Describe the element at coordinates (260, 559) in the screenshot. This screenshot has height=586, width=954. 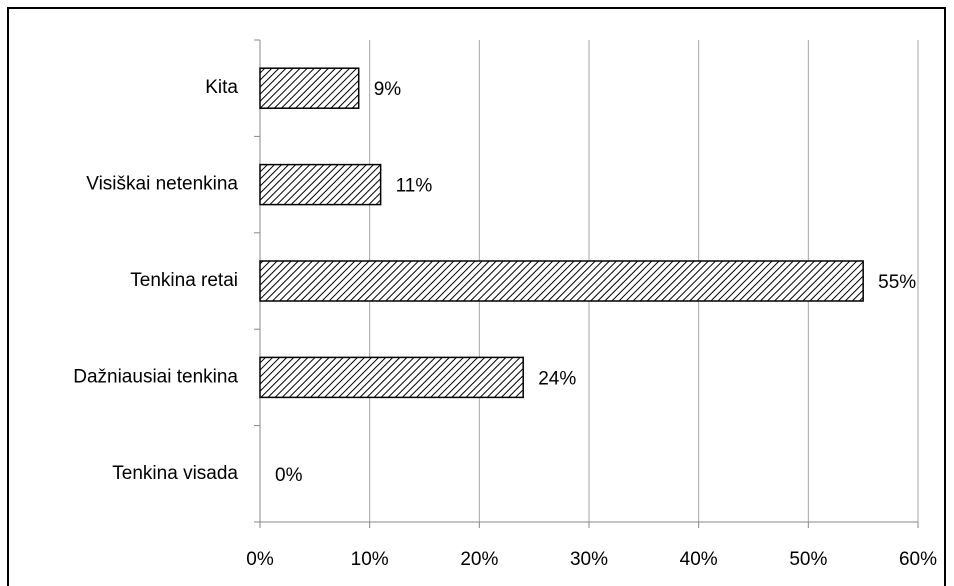
I see `x-tick-label: 0%` at that location.